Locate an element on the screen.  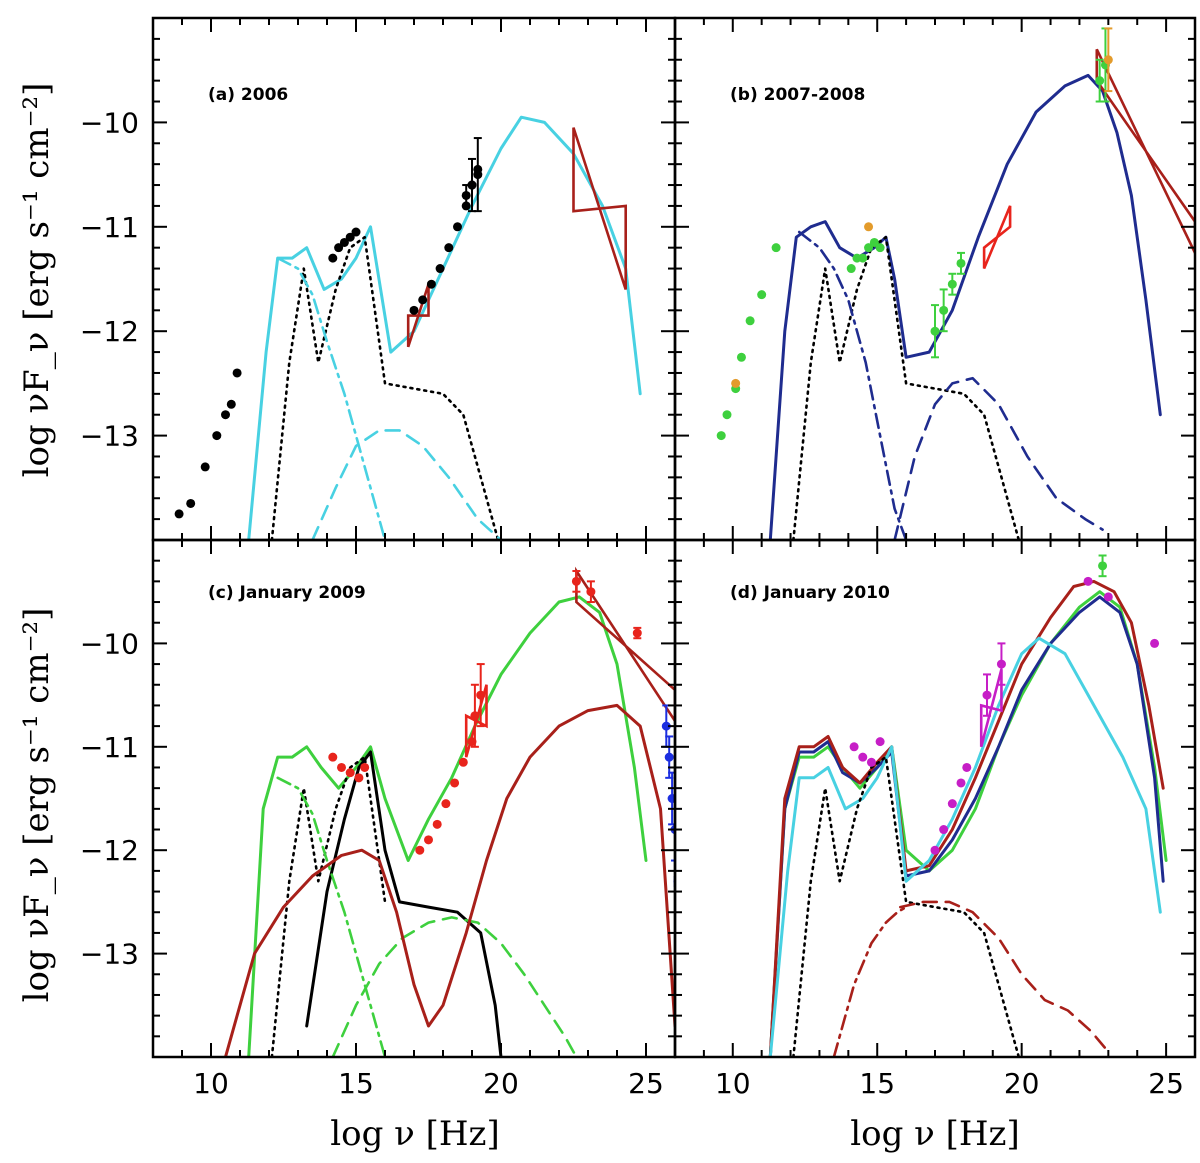
panel-3-label: (c) January 2009 is located at coordinates (287, 593).